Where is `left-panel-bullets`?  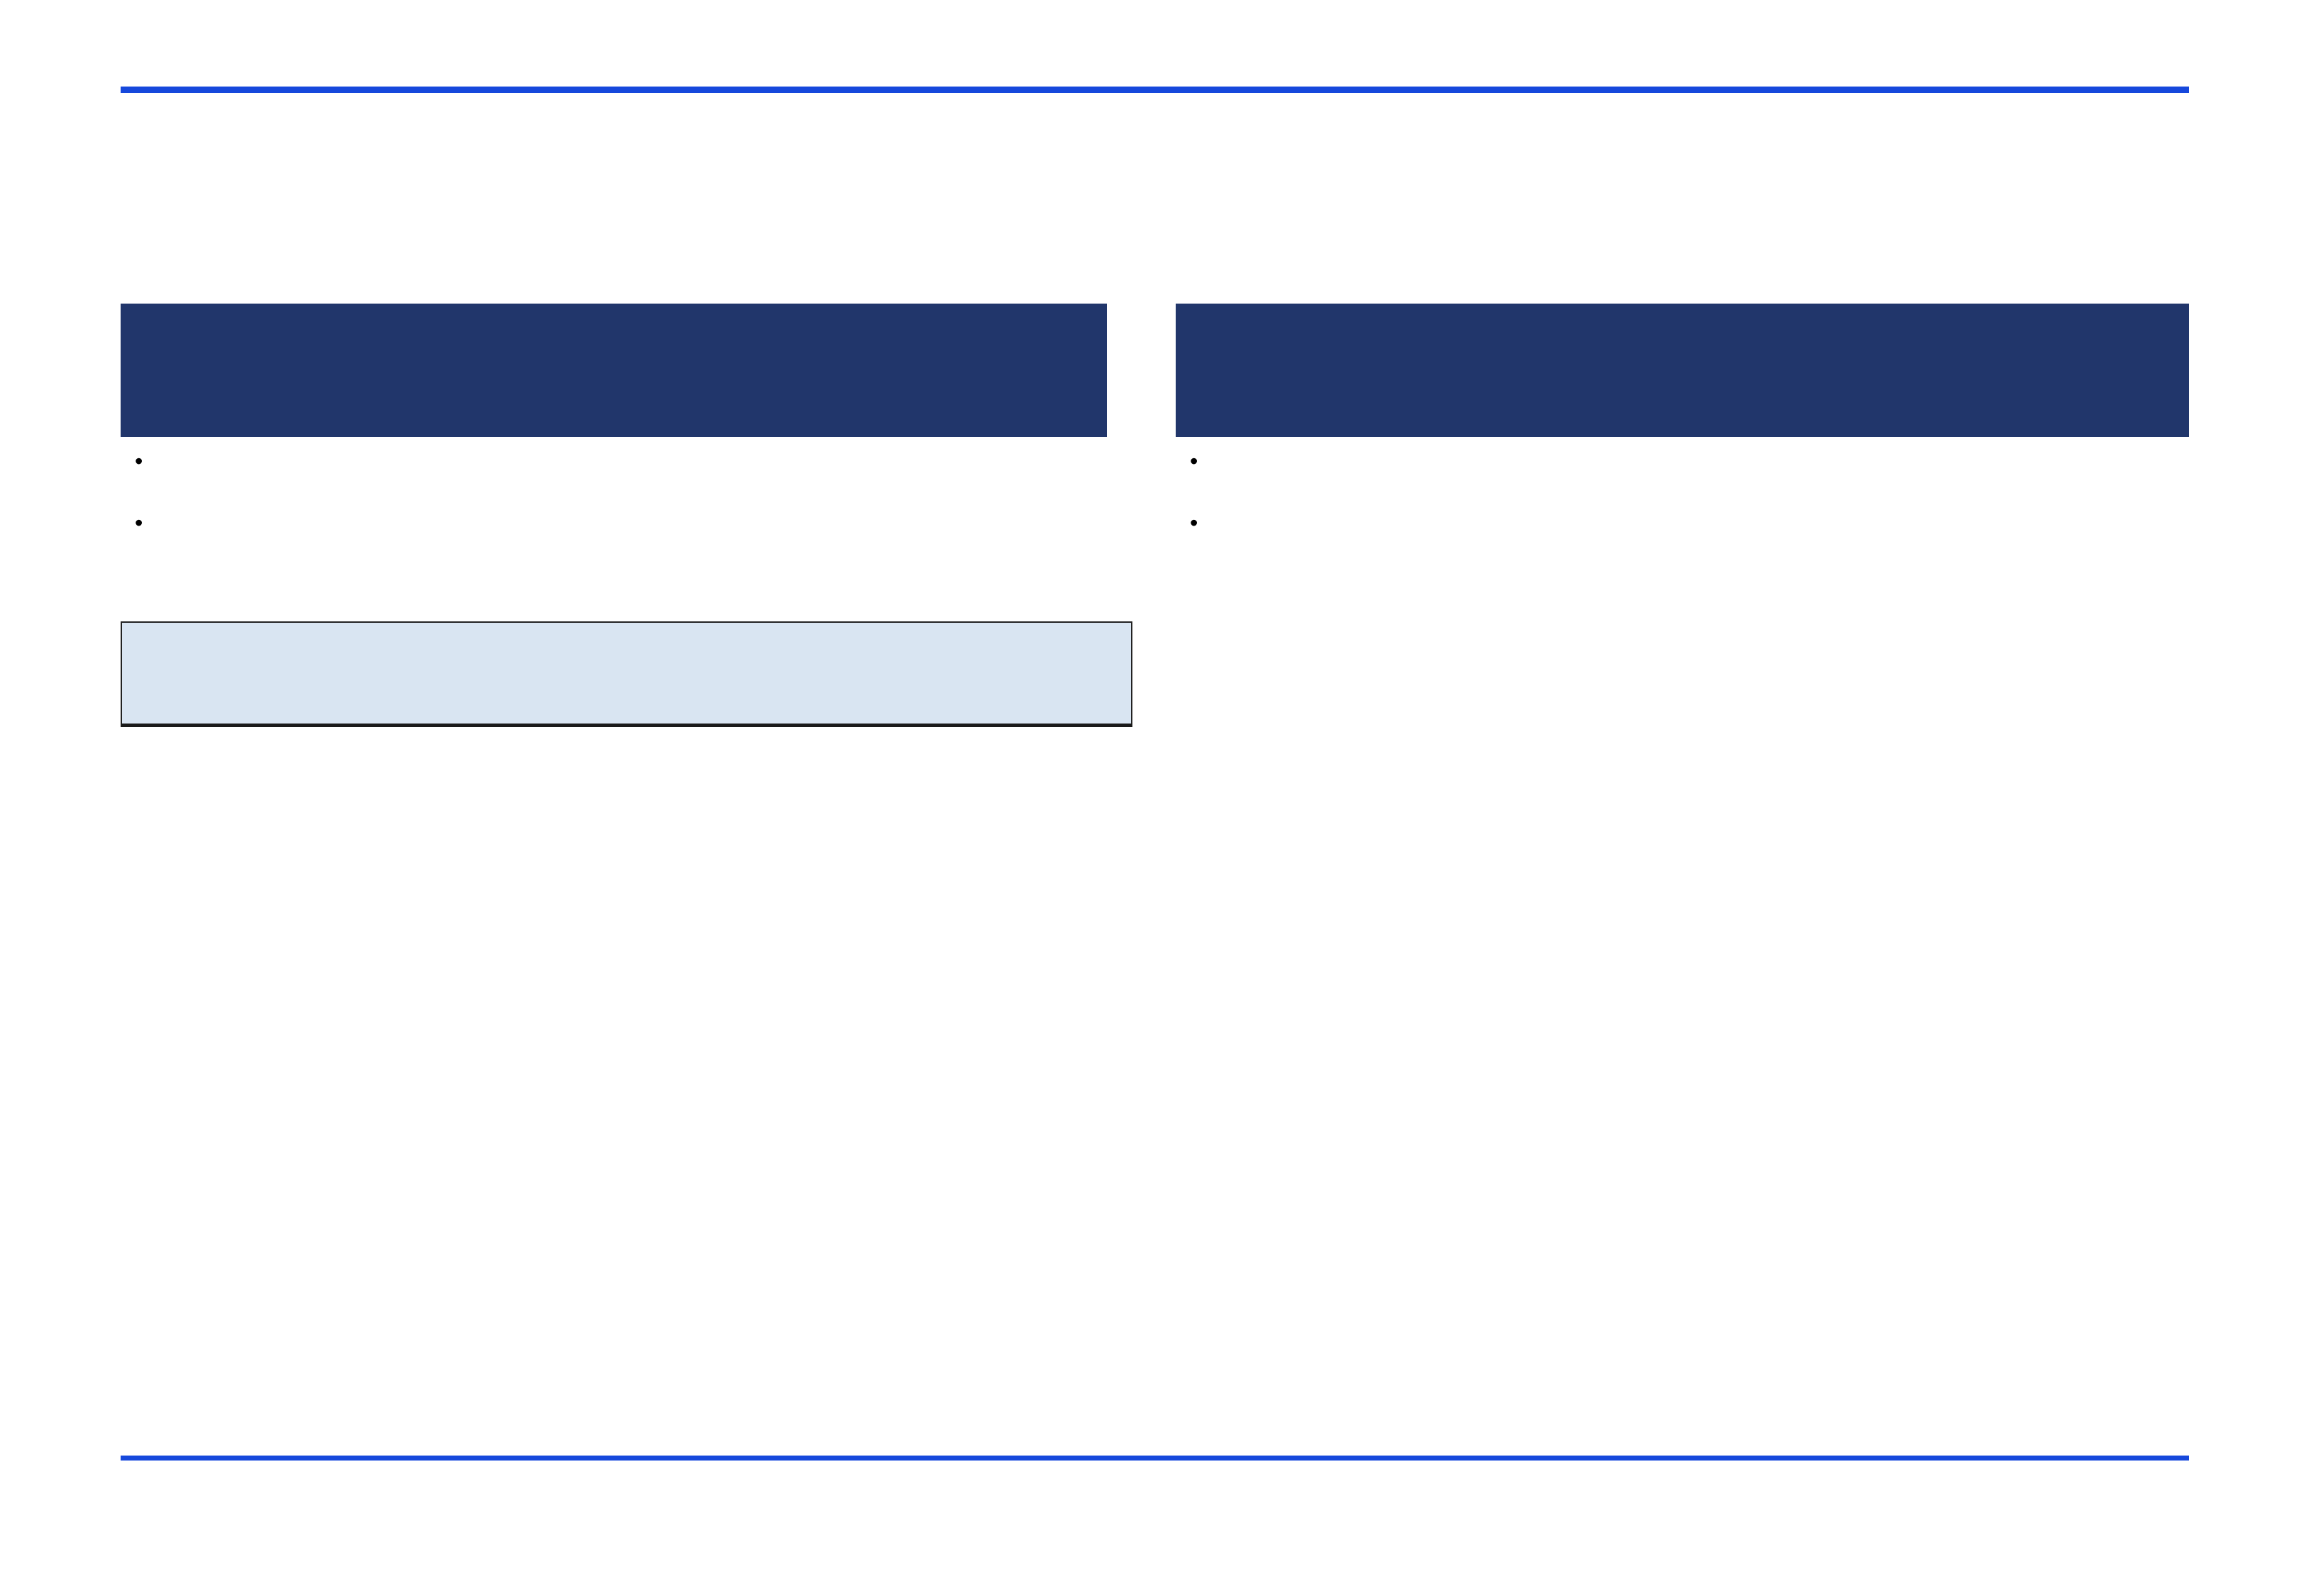
left-panel-bullets is located at coordinates (631, 508).